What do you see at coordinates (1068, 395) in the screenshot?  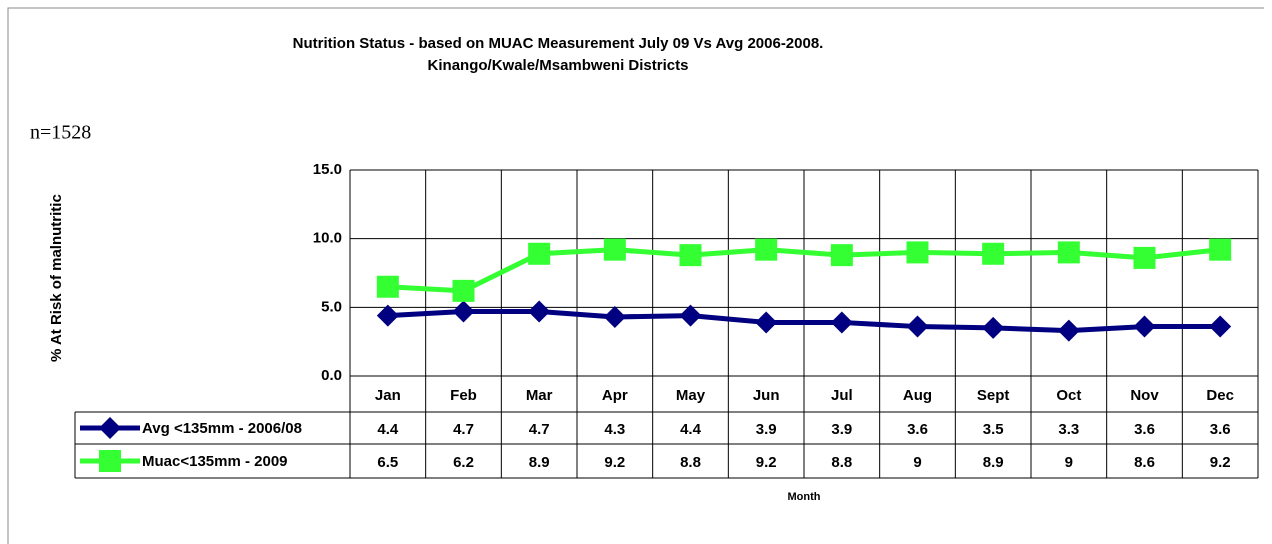 I see `x-tick-label: Oct` at bounding box center [1068, 395].